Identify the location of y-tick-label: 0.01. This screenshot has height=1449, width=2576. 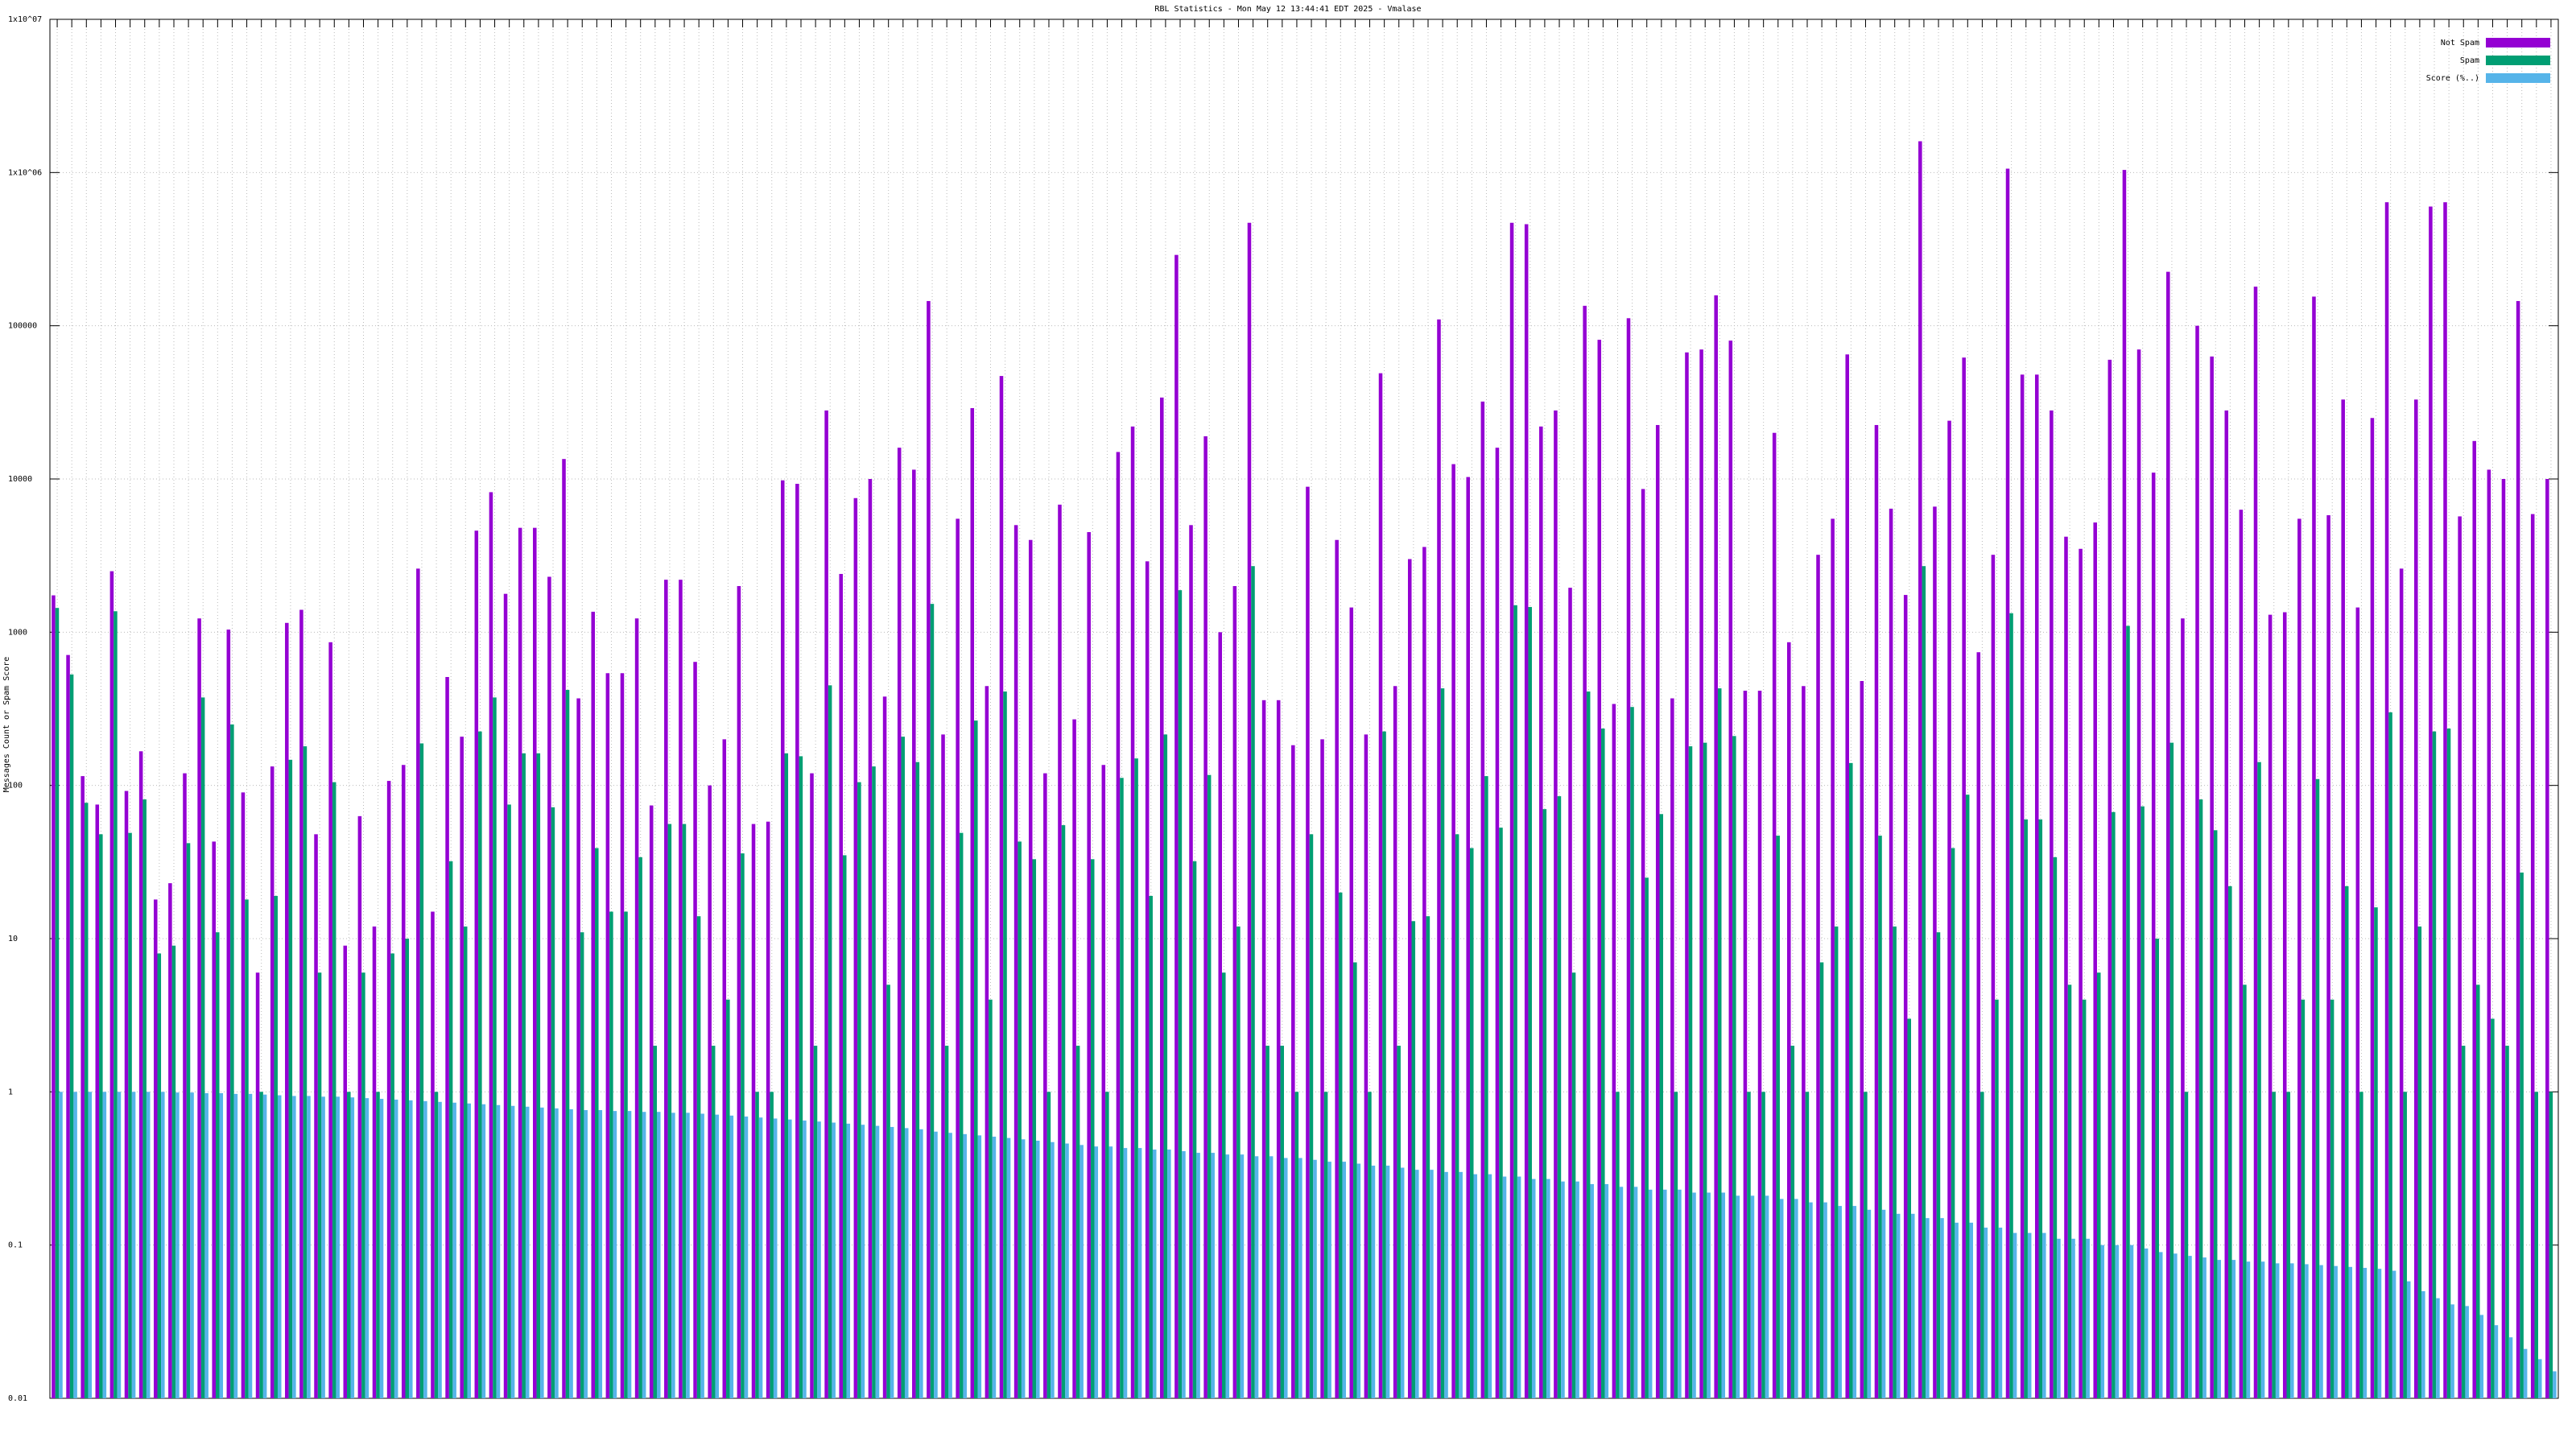
(17, 1398).